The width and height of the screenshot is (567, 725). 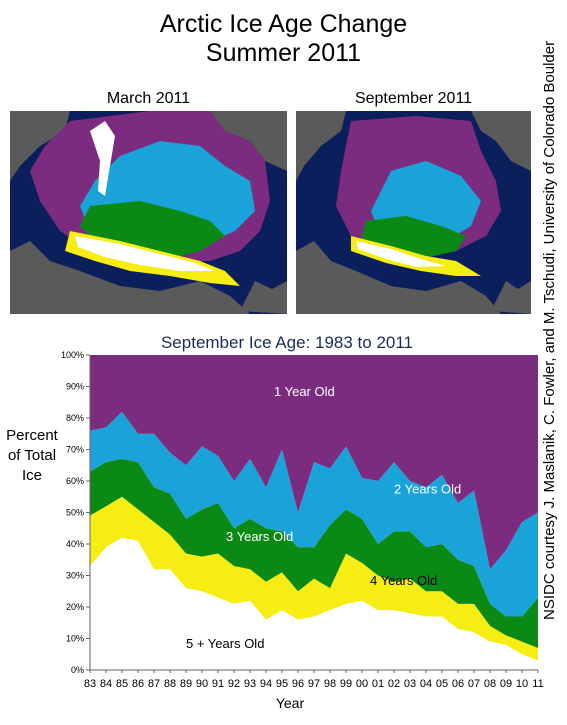 What do you see at coordinates (122, 684) in the screenshot?
I see `x-tick-label: 85` at bounding box center [122, 684].